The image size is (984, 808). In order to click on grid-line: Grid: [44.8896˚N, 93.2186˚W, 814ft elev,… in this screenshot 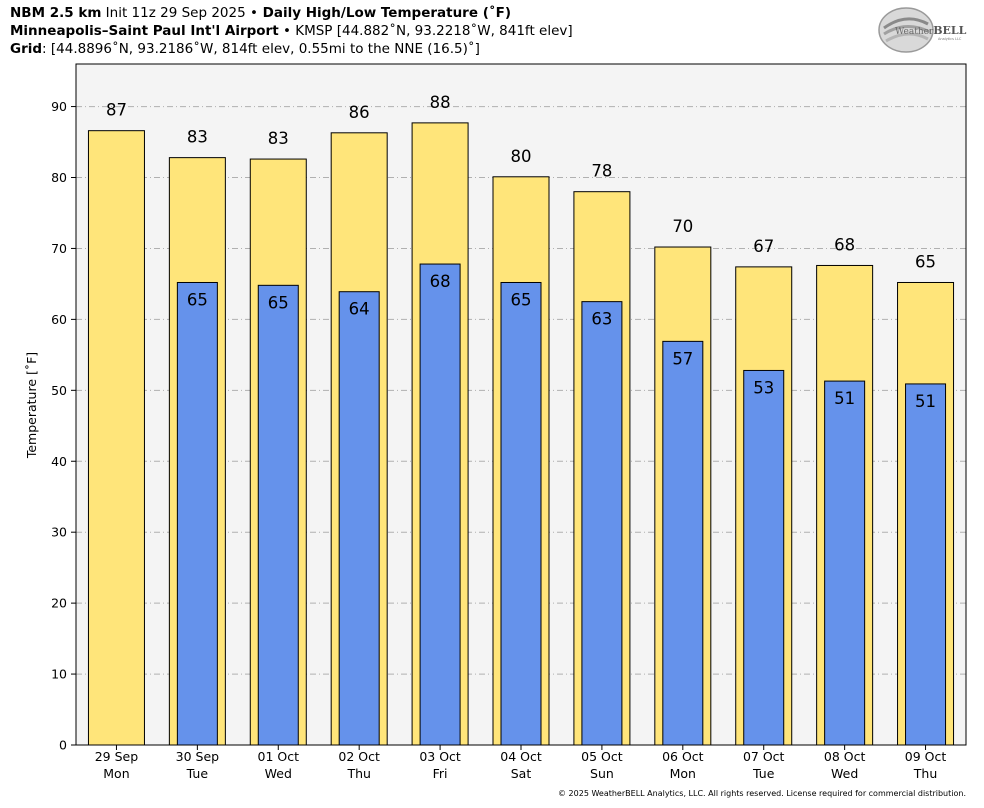, I will do `click(245, 49)`.